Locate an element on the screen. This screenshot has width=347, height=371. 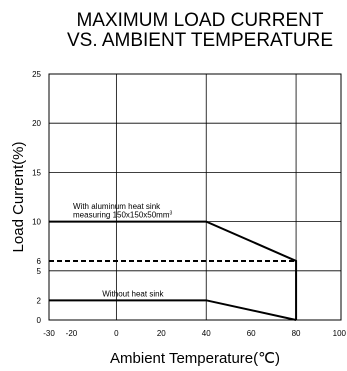
y-tick-label: 10 is located at coordinates (36, 222).